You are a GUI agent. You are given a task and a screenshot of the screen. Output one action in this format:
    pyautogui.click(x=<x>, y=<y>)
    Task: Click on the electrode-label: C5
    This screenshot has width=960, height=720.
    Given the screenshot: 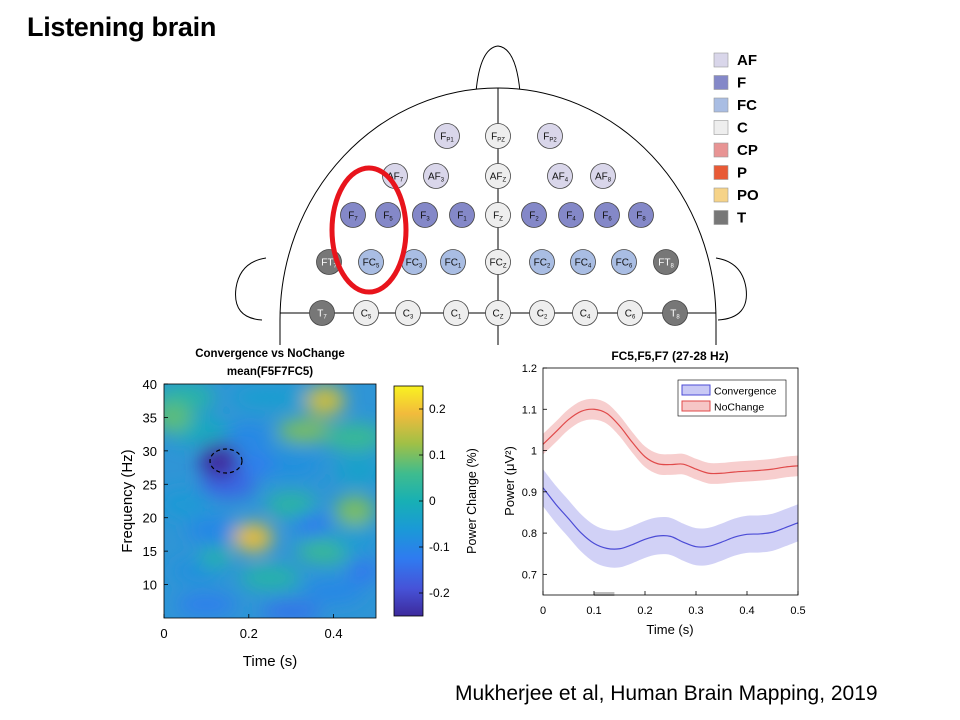 What is the action you would take?
    pyautogui.click(x=366, y=315)
    